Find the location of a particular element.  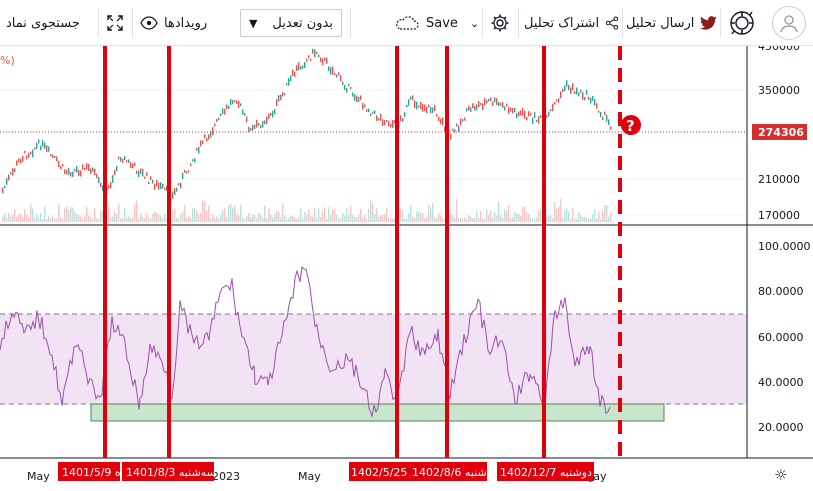

indicator-tick-label: 80.0000 is located at coordinates (781, 291).